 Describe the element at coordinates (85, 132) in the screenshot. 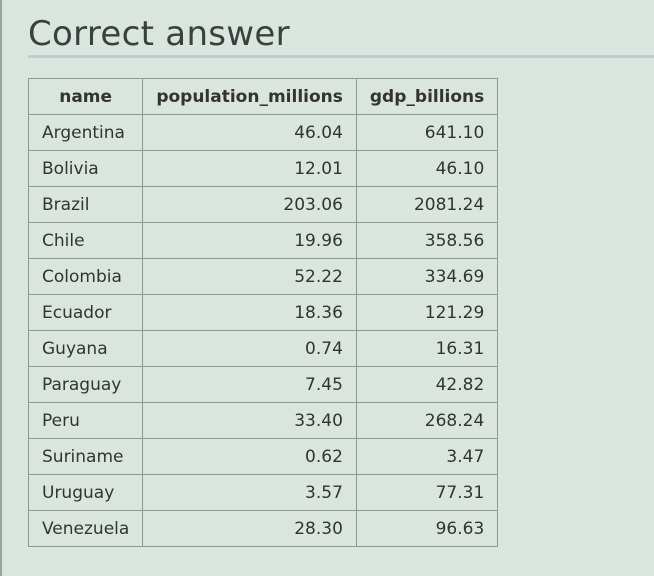

I see `cell-name: Argentina` at that location.